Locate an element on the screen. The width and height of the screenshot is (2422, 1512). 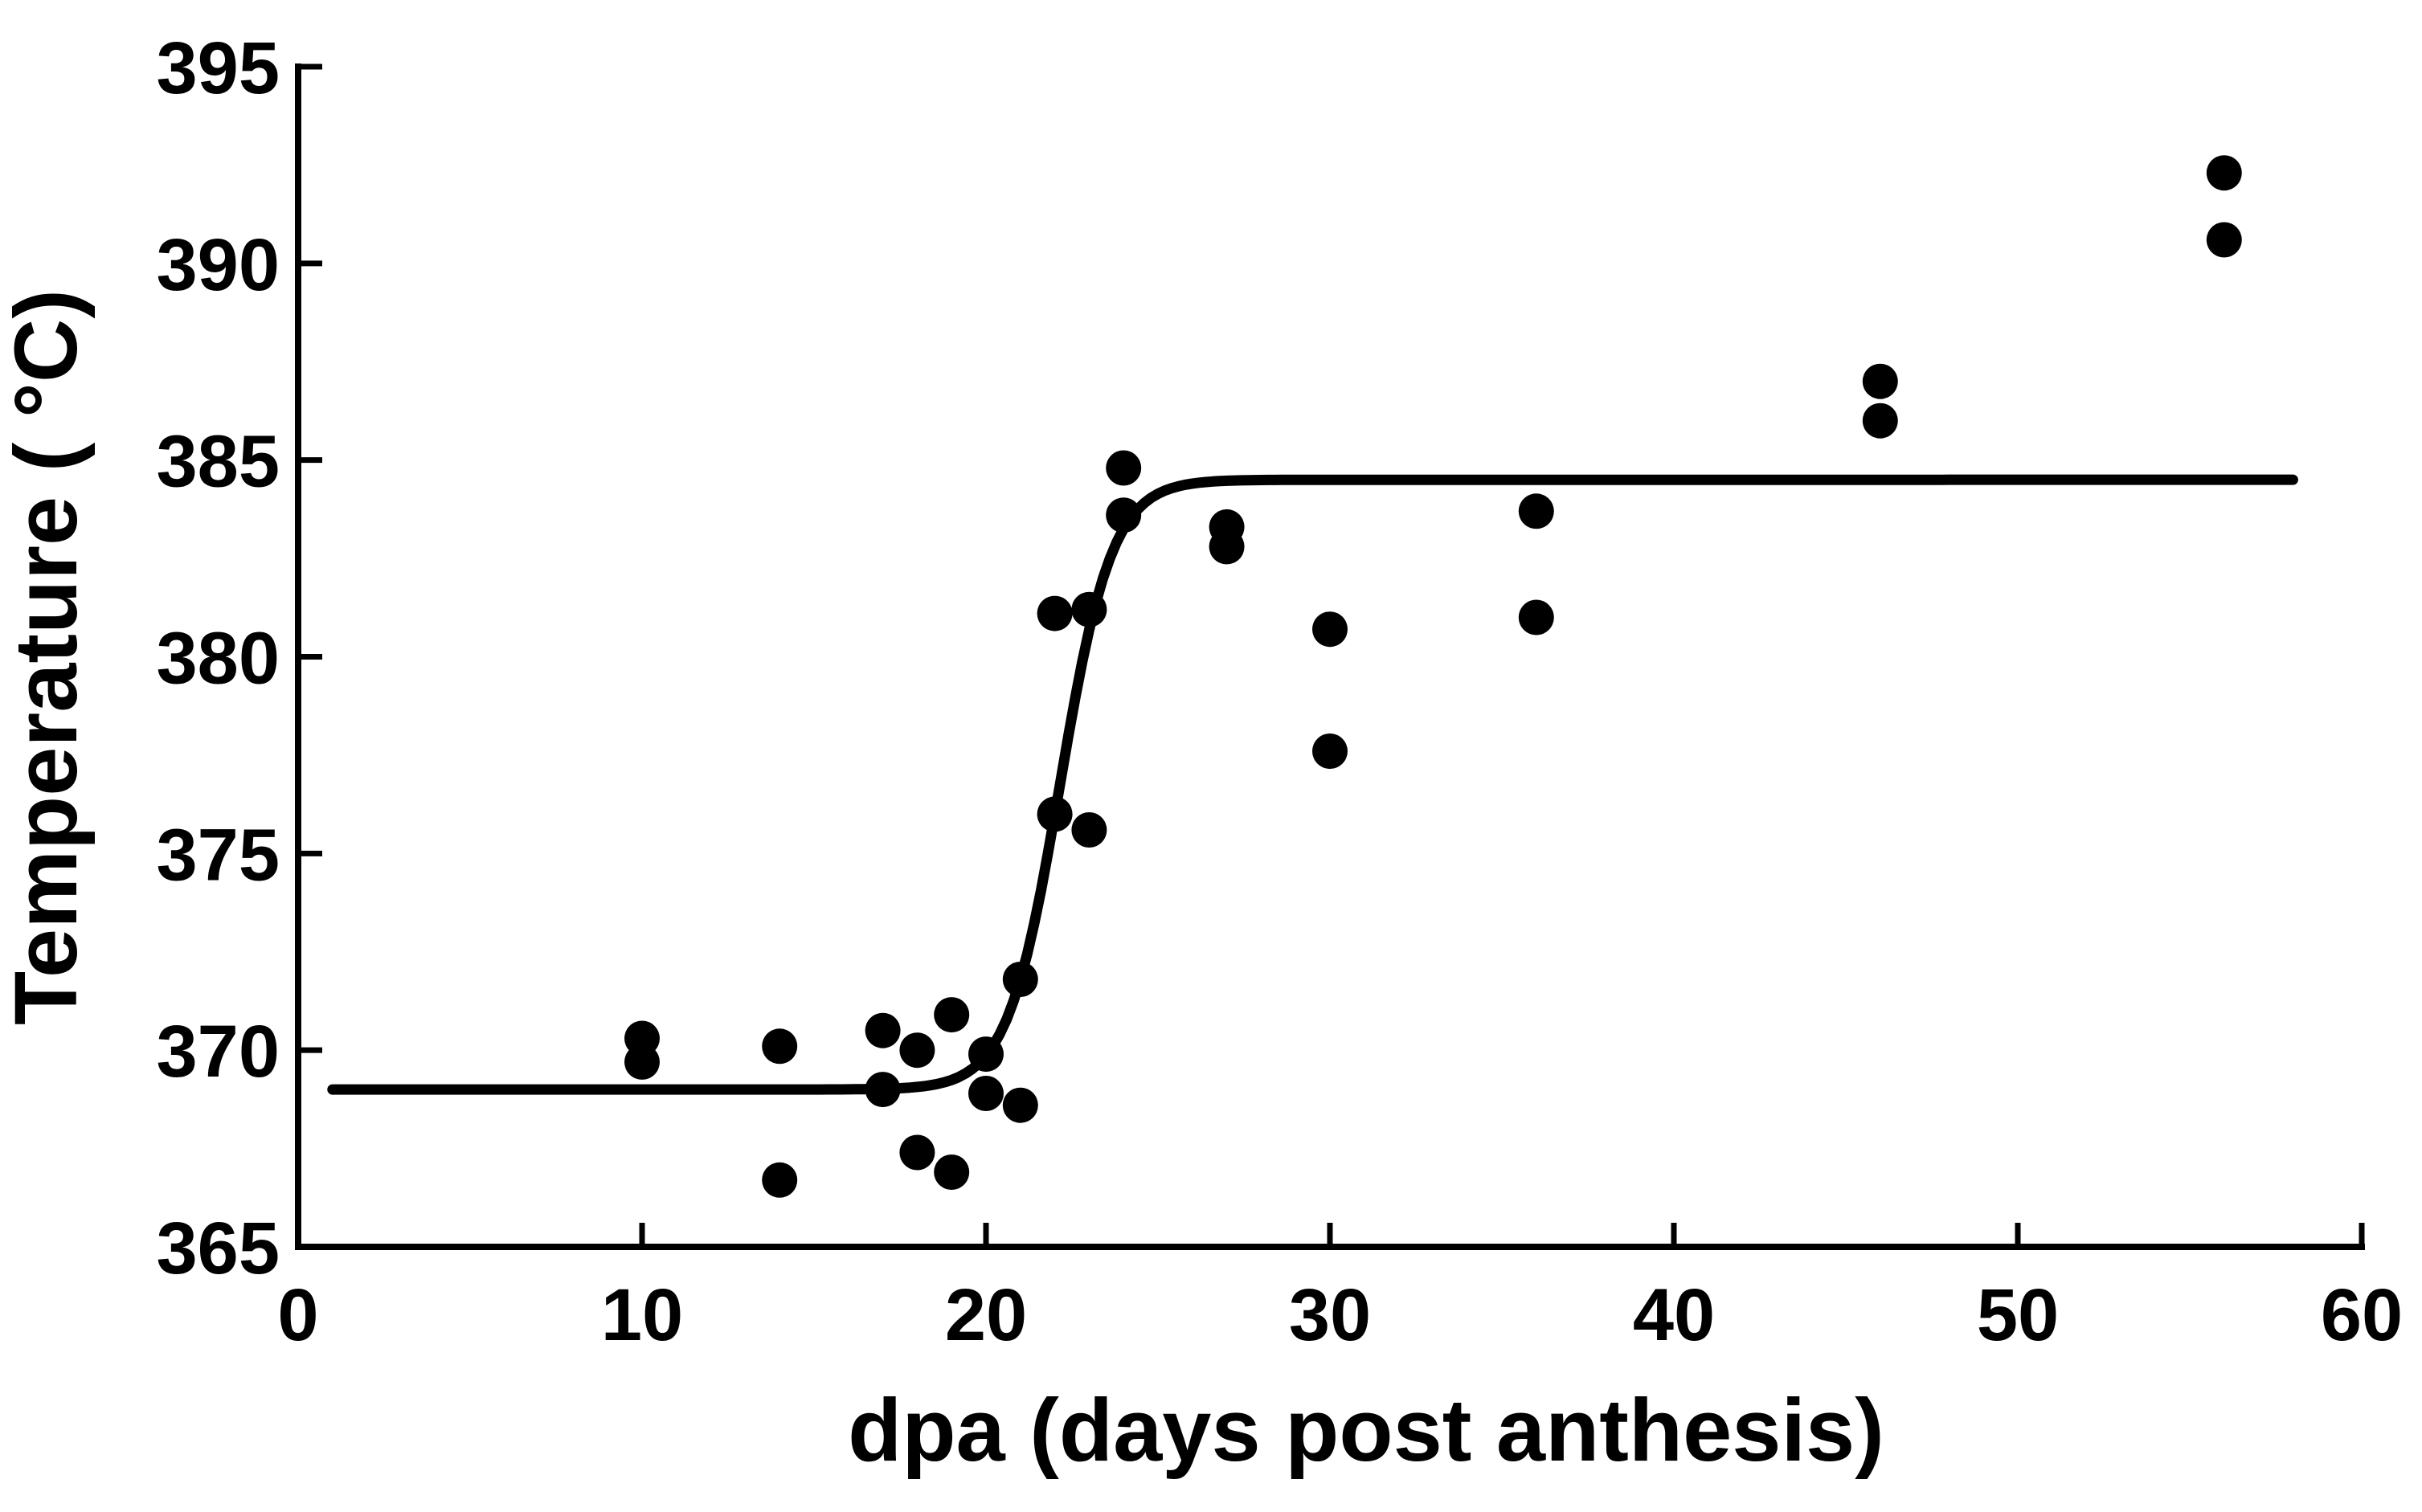
y-tick-label: 385 is located at coordinates (218, 462).